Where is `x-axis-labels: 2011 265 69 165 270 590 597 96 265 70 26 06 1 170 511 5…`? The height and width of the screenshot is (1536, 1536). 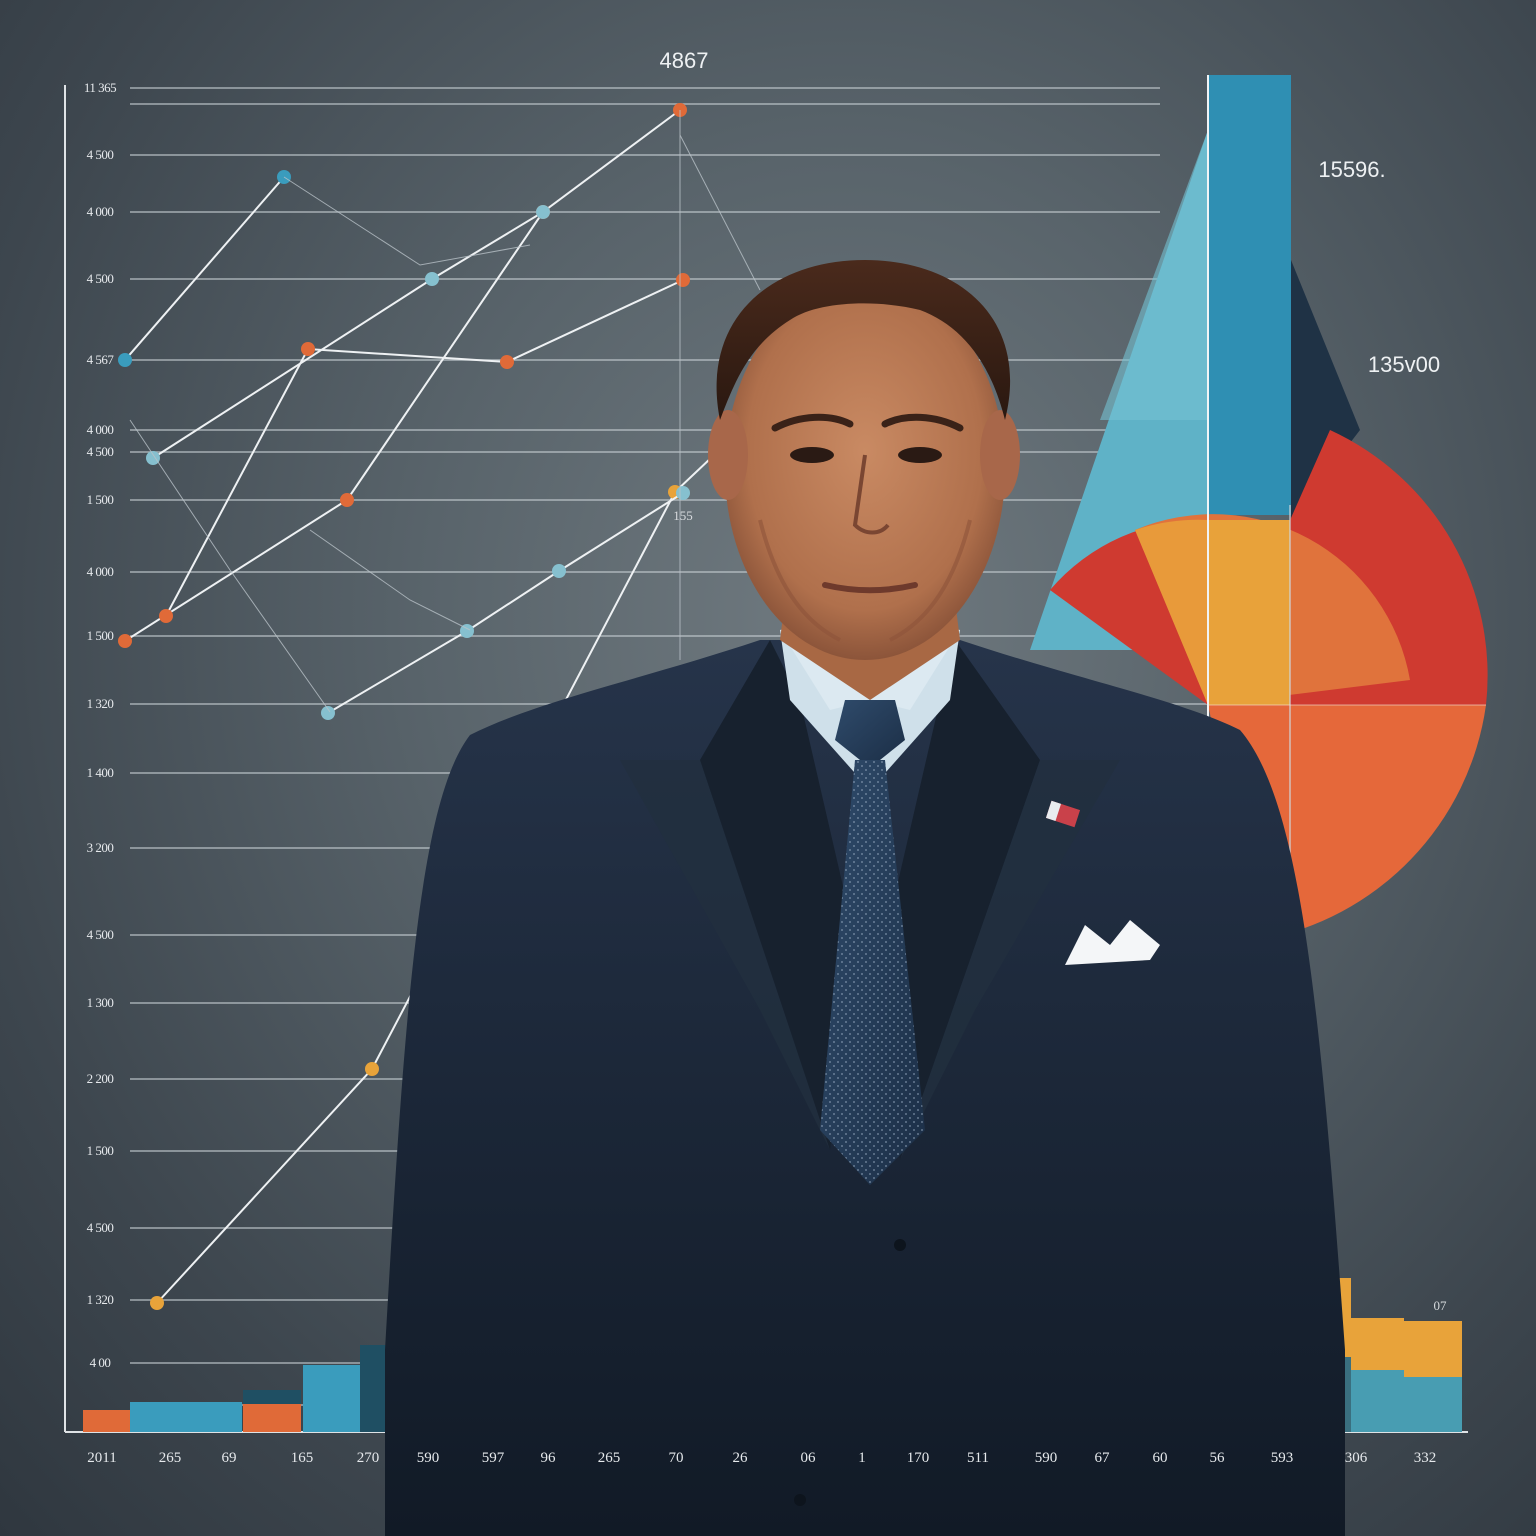
x-axis-labels: 2011 265 69 165 270 590 597 96 265 70 26 06 1 170 511 5… is located at coordinates (761, 1458).